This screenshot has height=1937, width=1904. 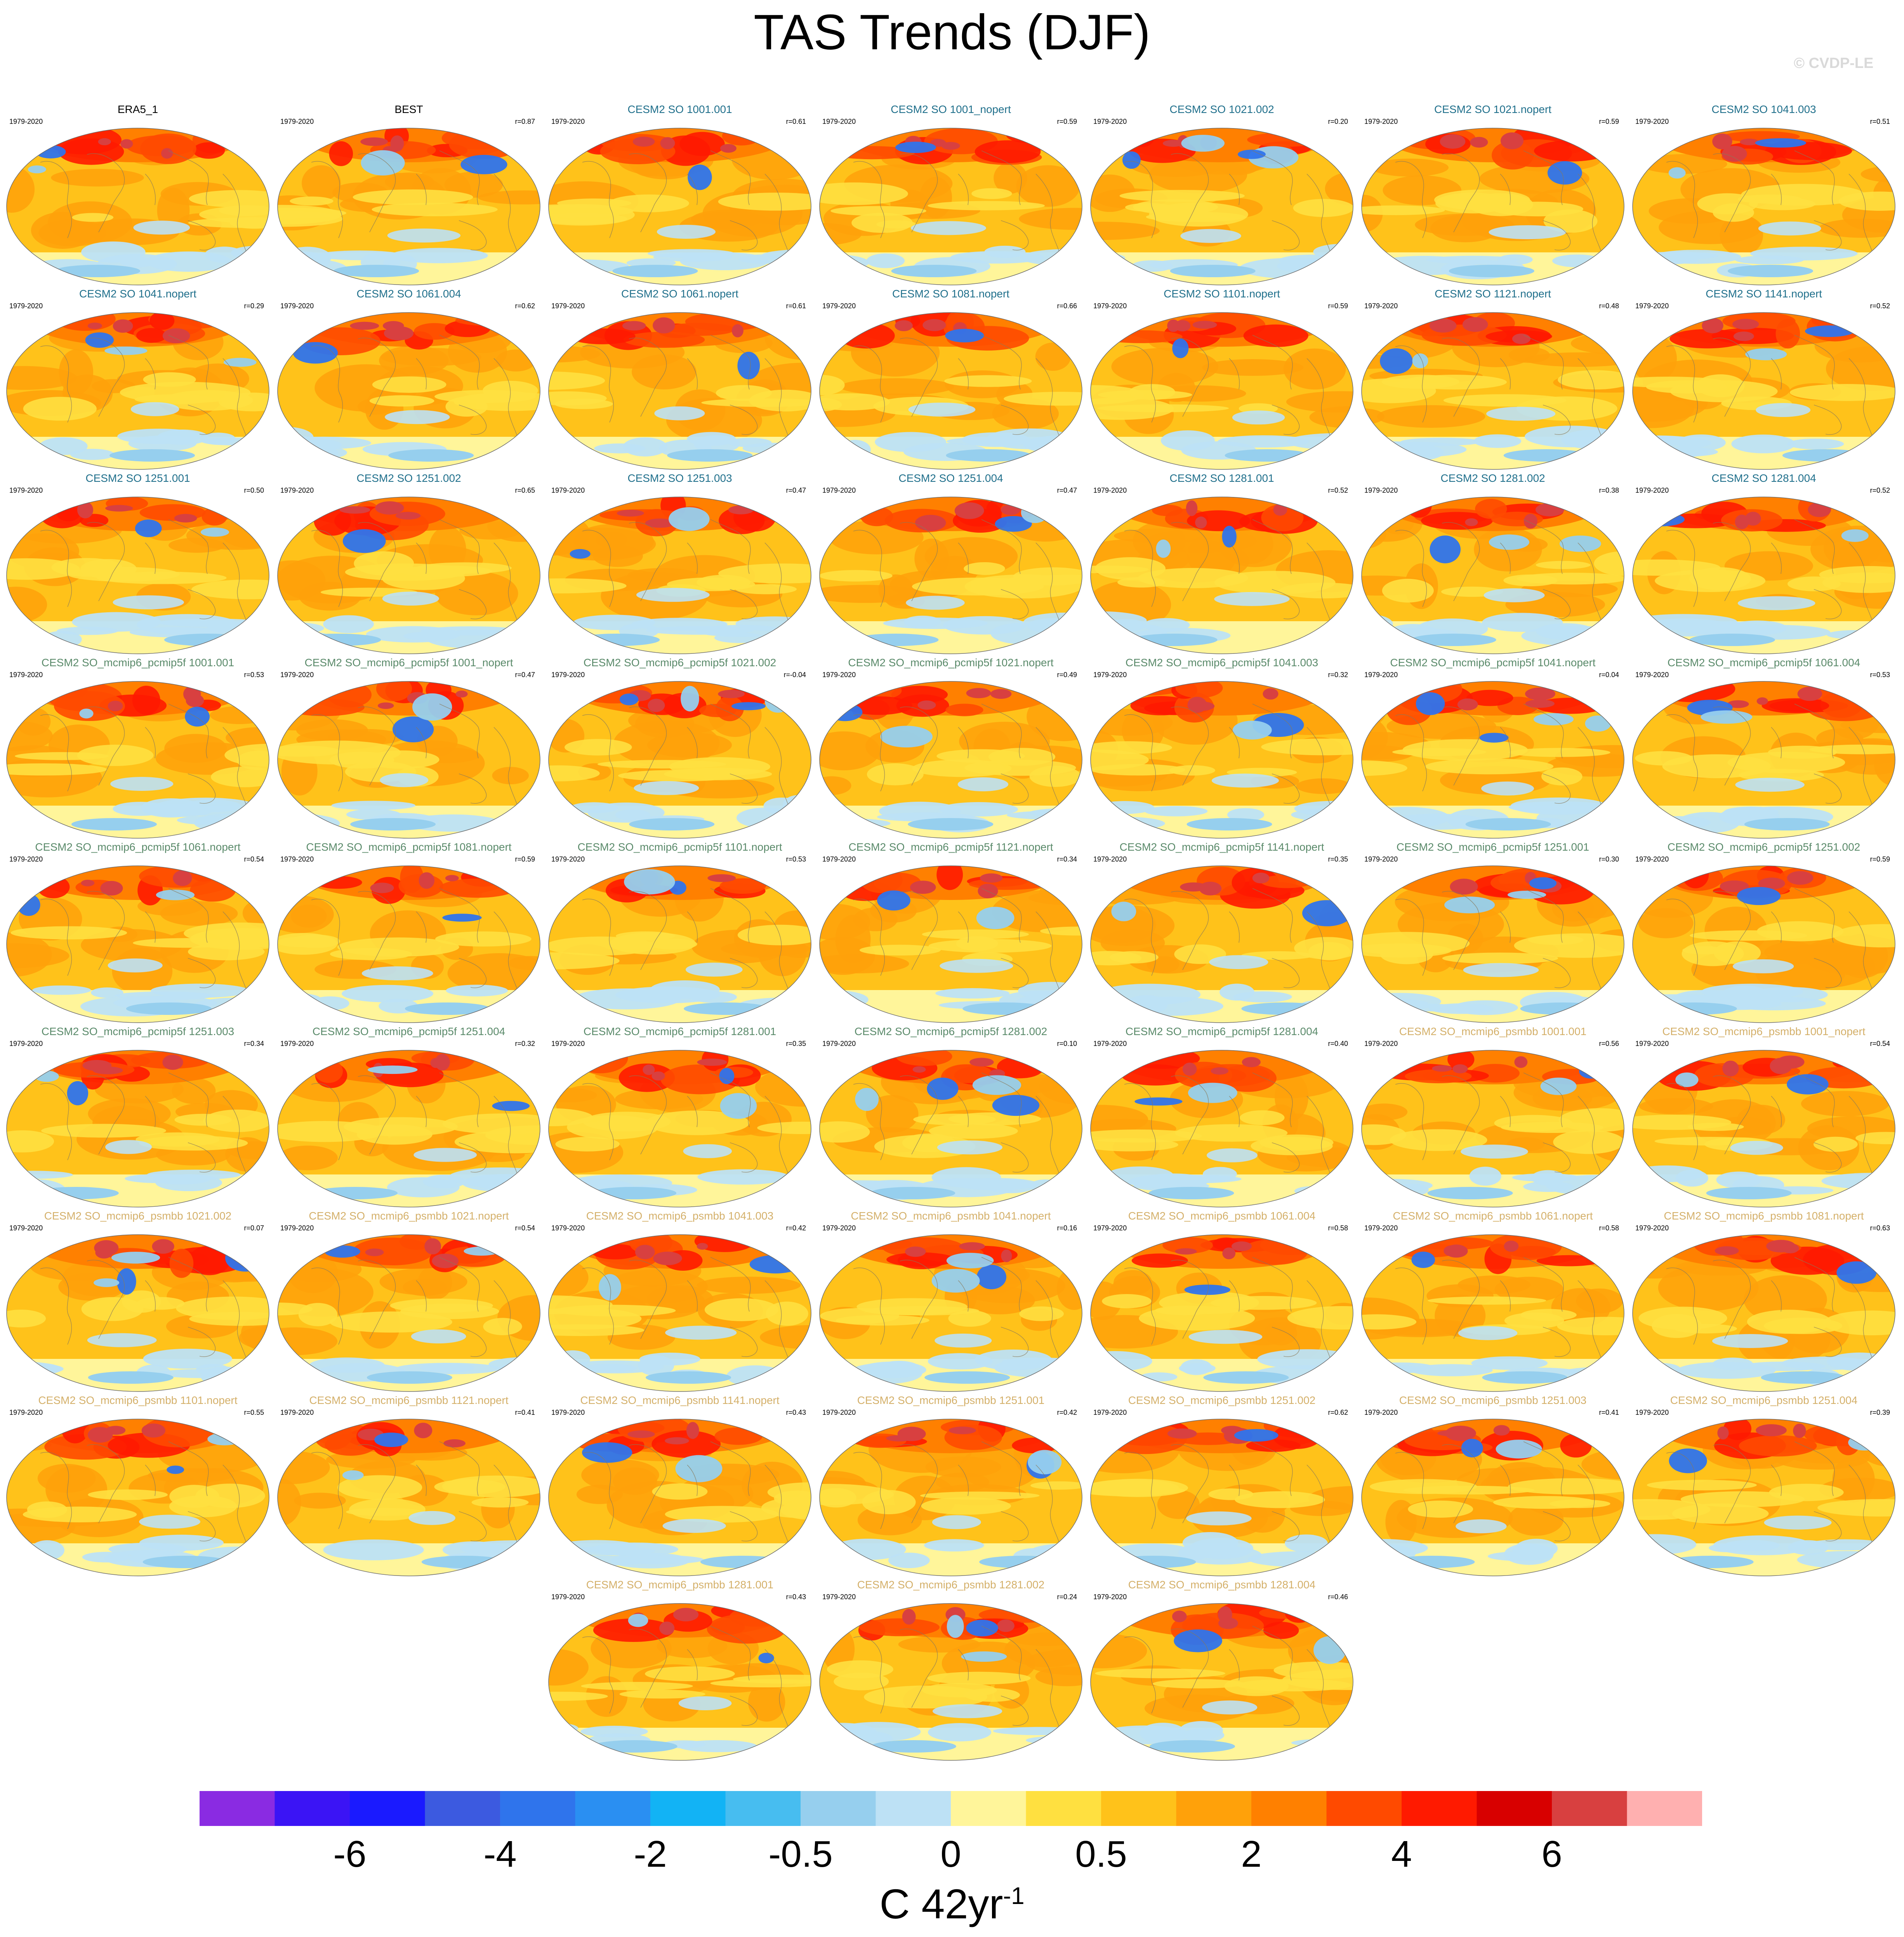 I want to click on panel-correlation: r=0.16, so click(x=1067, y=1228).